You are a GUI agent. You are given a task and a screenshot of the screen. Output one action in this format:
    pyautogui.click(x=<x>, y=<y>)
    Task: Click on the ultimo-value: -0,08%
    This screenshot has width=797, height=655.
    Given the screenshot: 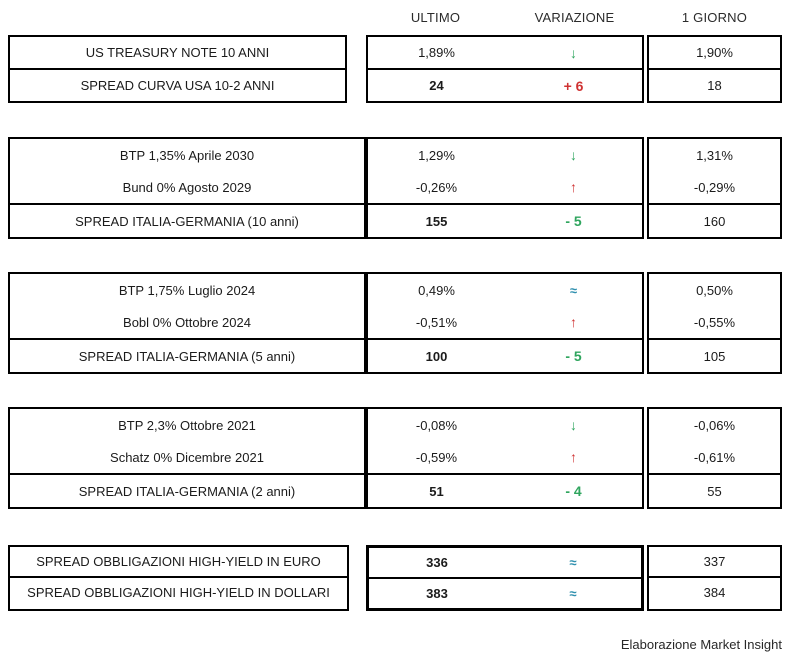 What is the action you would take?
    pyautogui.click(x=436, y=425)
    